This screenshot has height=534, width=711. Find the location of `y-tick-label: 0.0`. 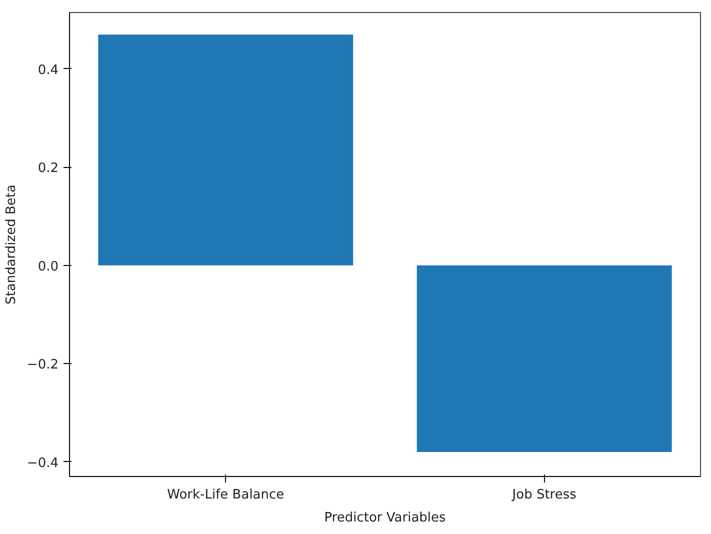

y-tick-label: 0.0 is located at coordinates (48, 266).